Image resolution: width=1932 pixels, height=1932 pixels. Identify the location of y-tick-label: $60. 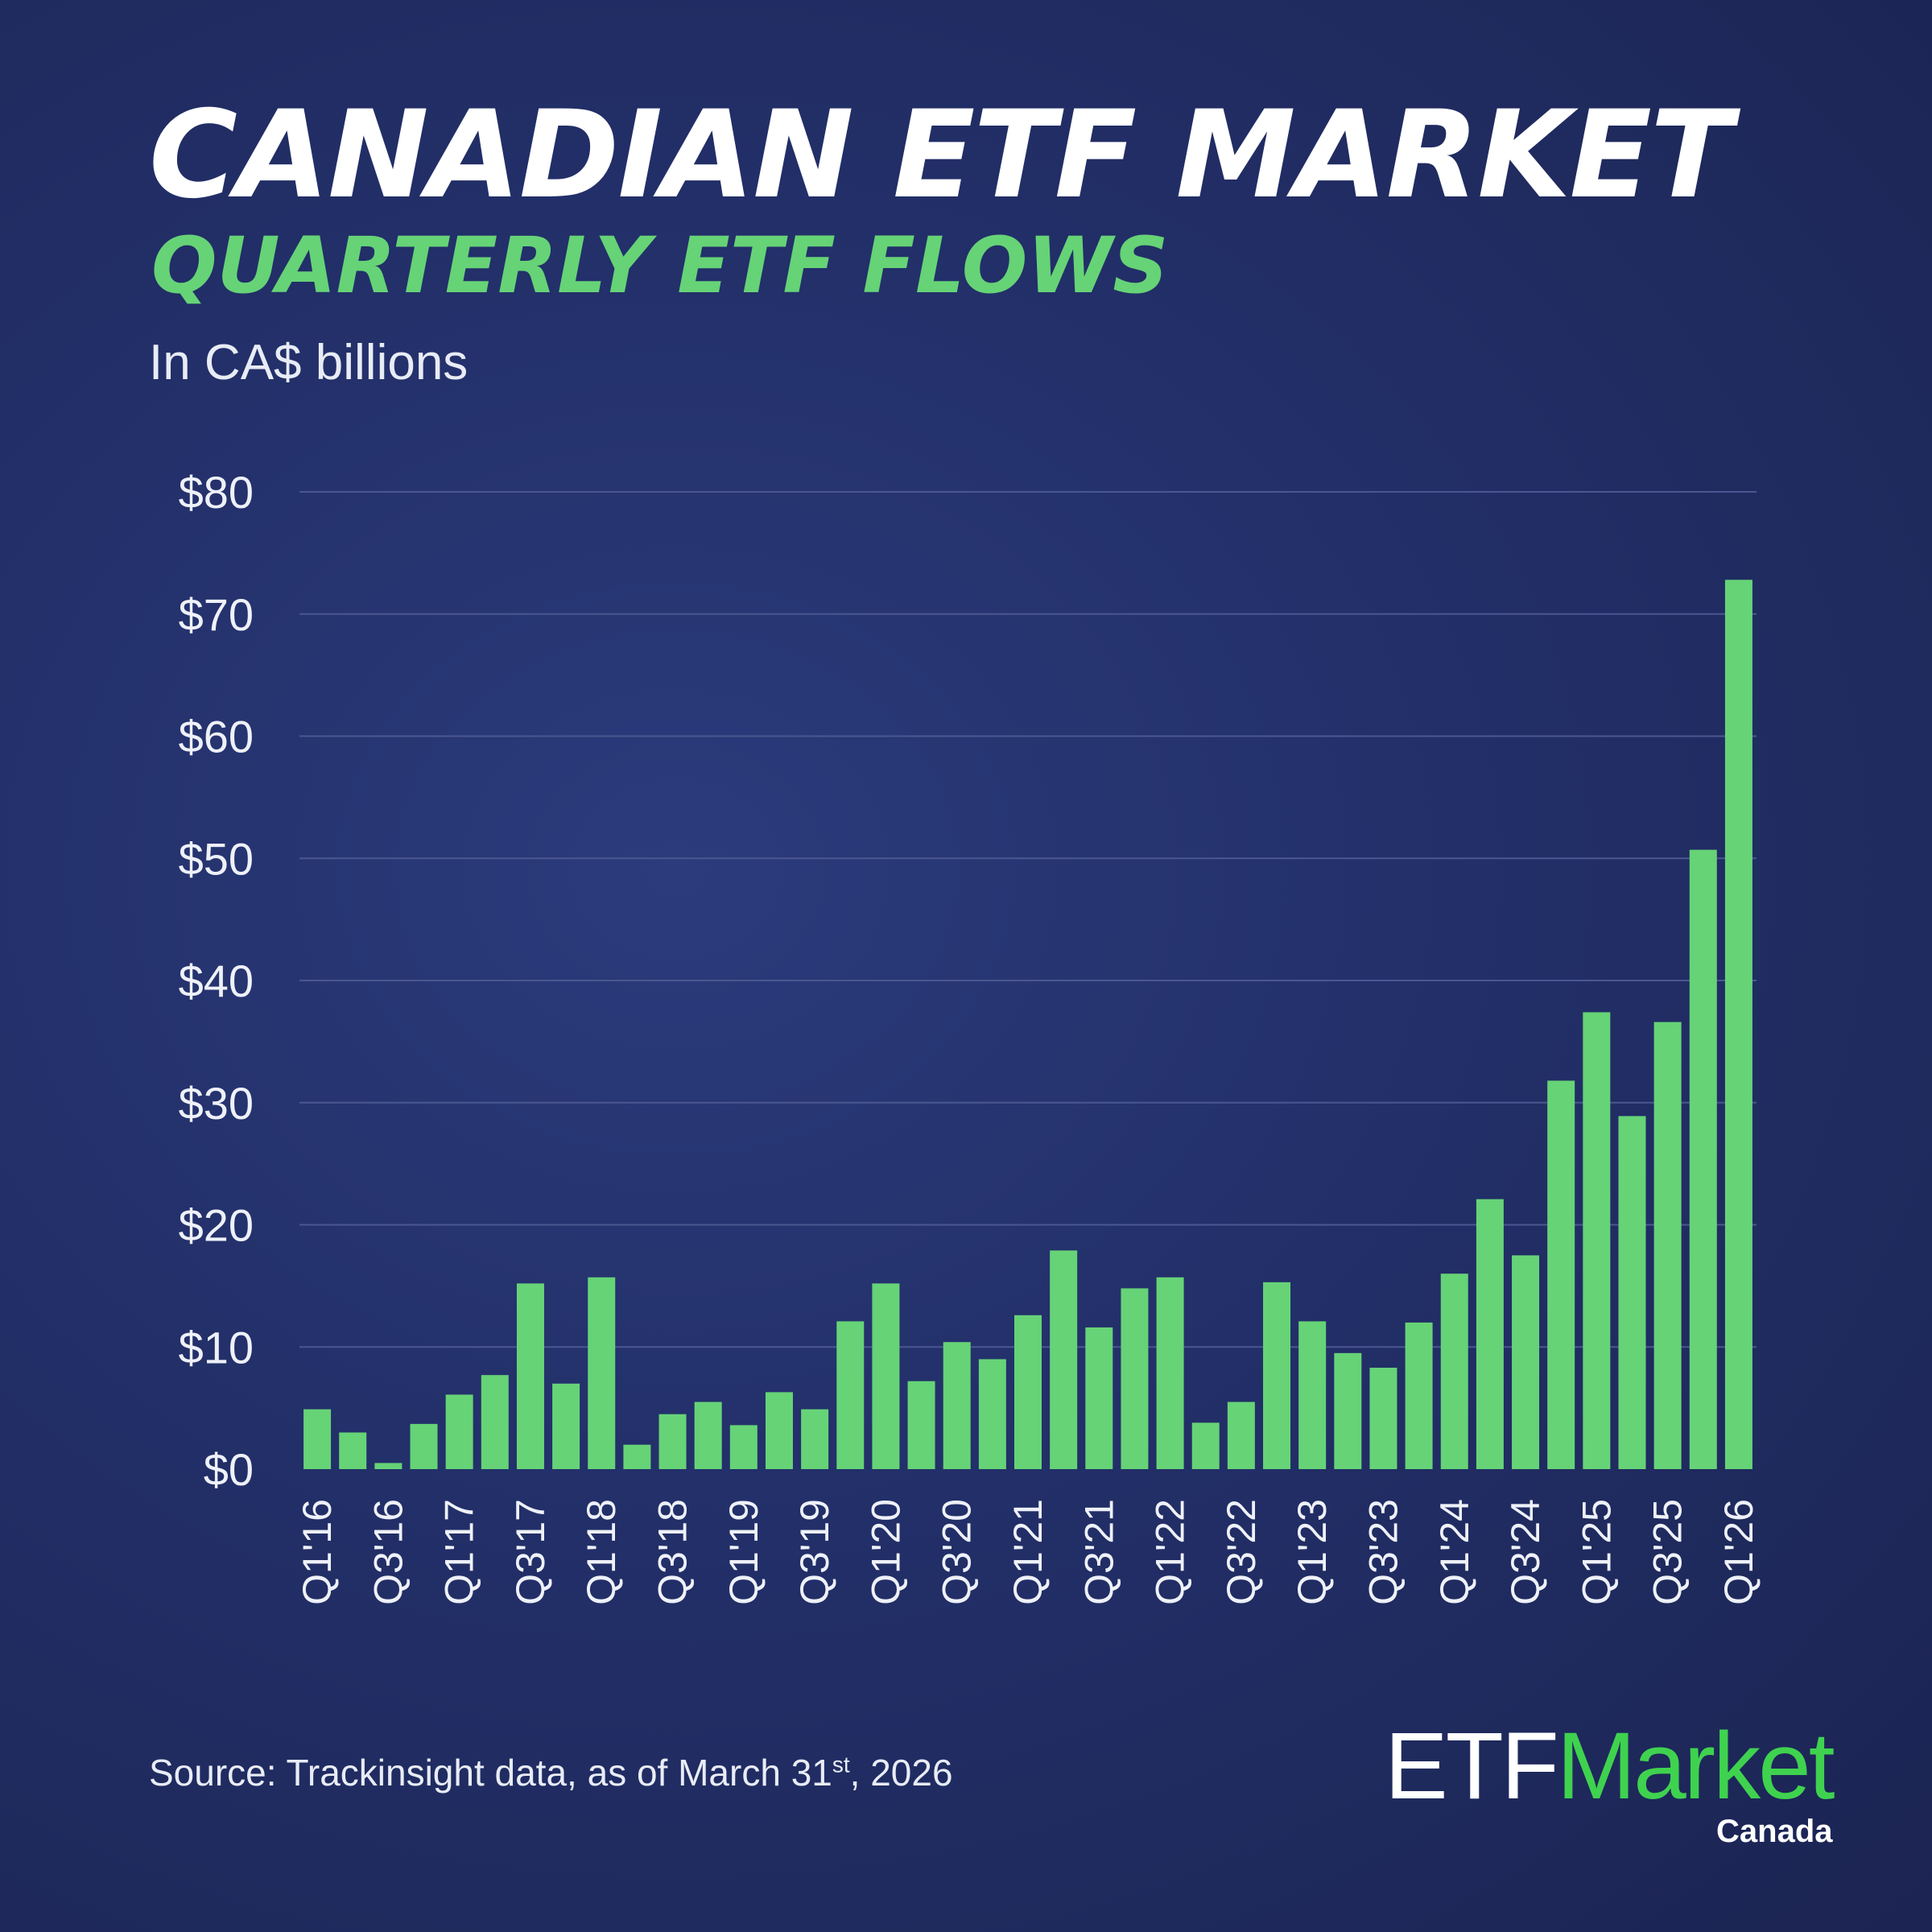
(216, 737).